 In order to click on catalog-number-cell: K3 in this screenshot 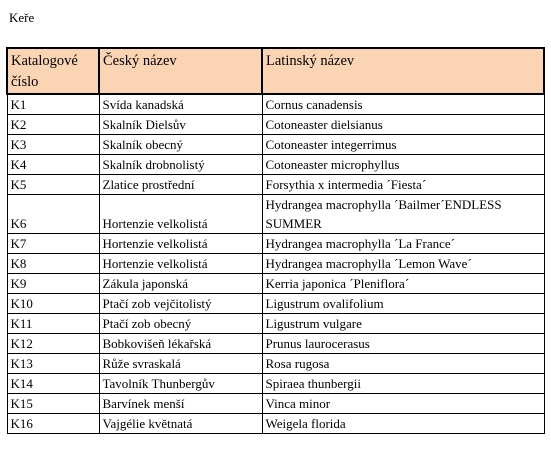, I will do `click(53, 144)`.